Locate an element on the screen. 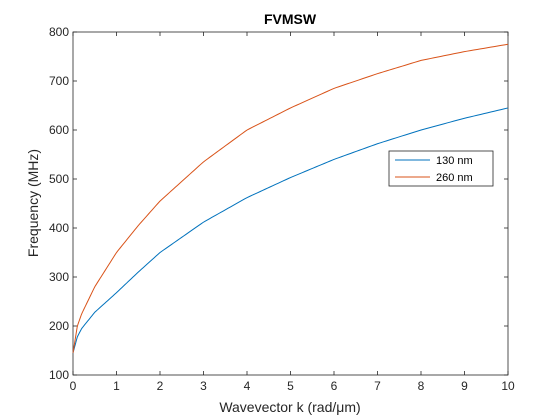 This screenshot has width=560, height=420. legend-label-260nm: 260 nm is located at coordinates (454, 178).